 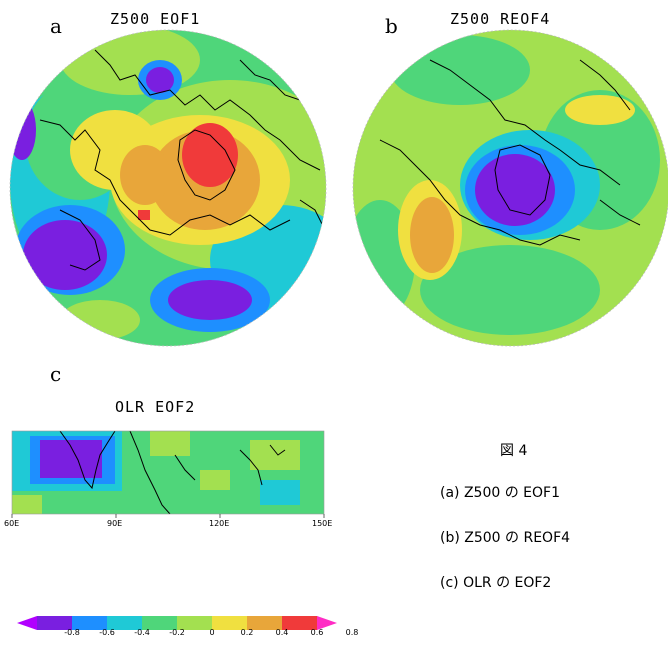 I want to click on figure-caption-title: 図 4, so click(x=514, y=451).